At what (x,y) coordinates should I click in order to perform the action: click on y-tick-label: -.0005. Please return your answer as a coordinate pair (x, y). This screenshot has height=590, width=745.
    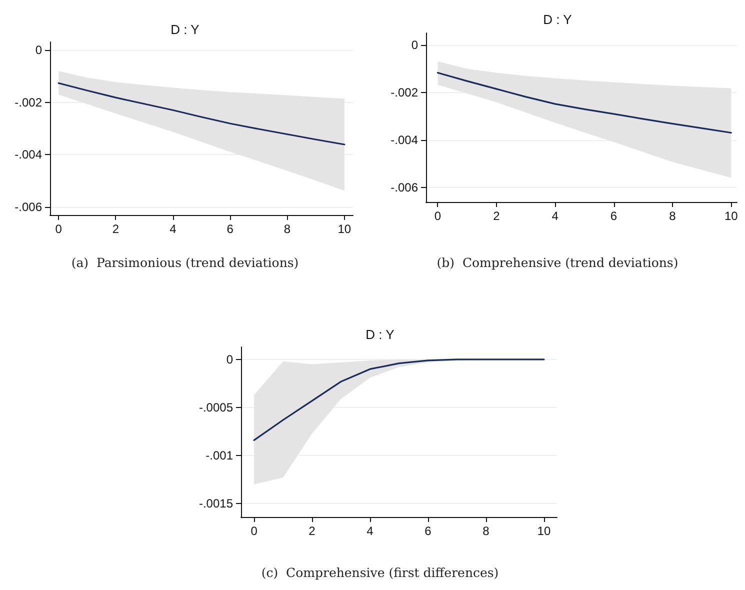
    Looking at the image, I should click on (216, 407).